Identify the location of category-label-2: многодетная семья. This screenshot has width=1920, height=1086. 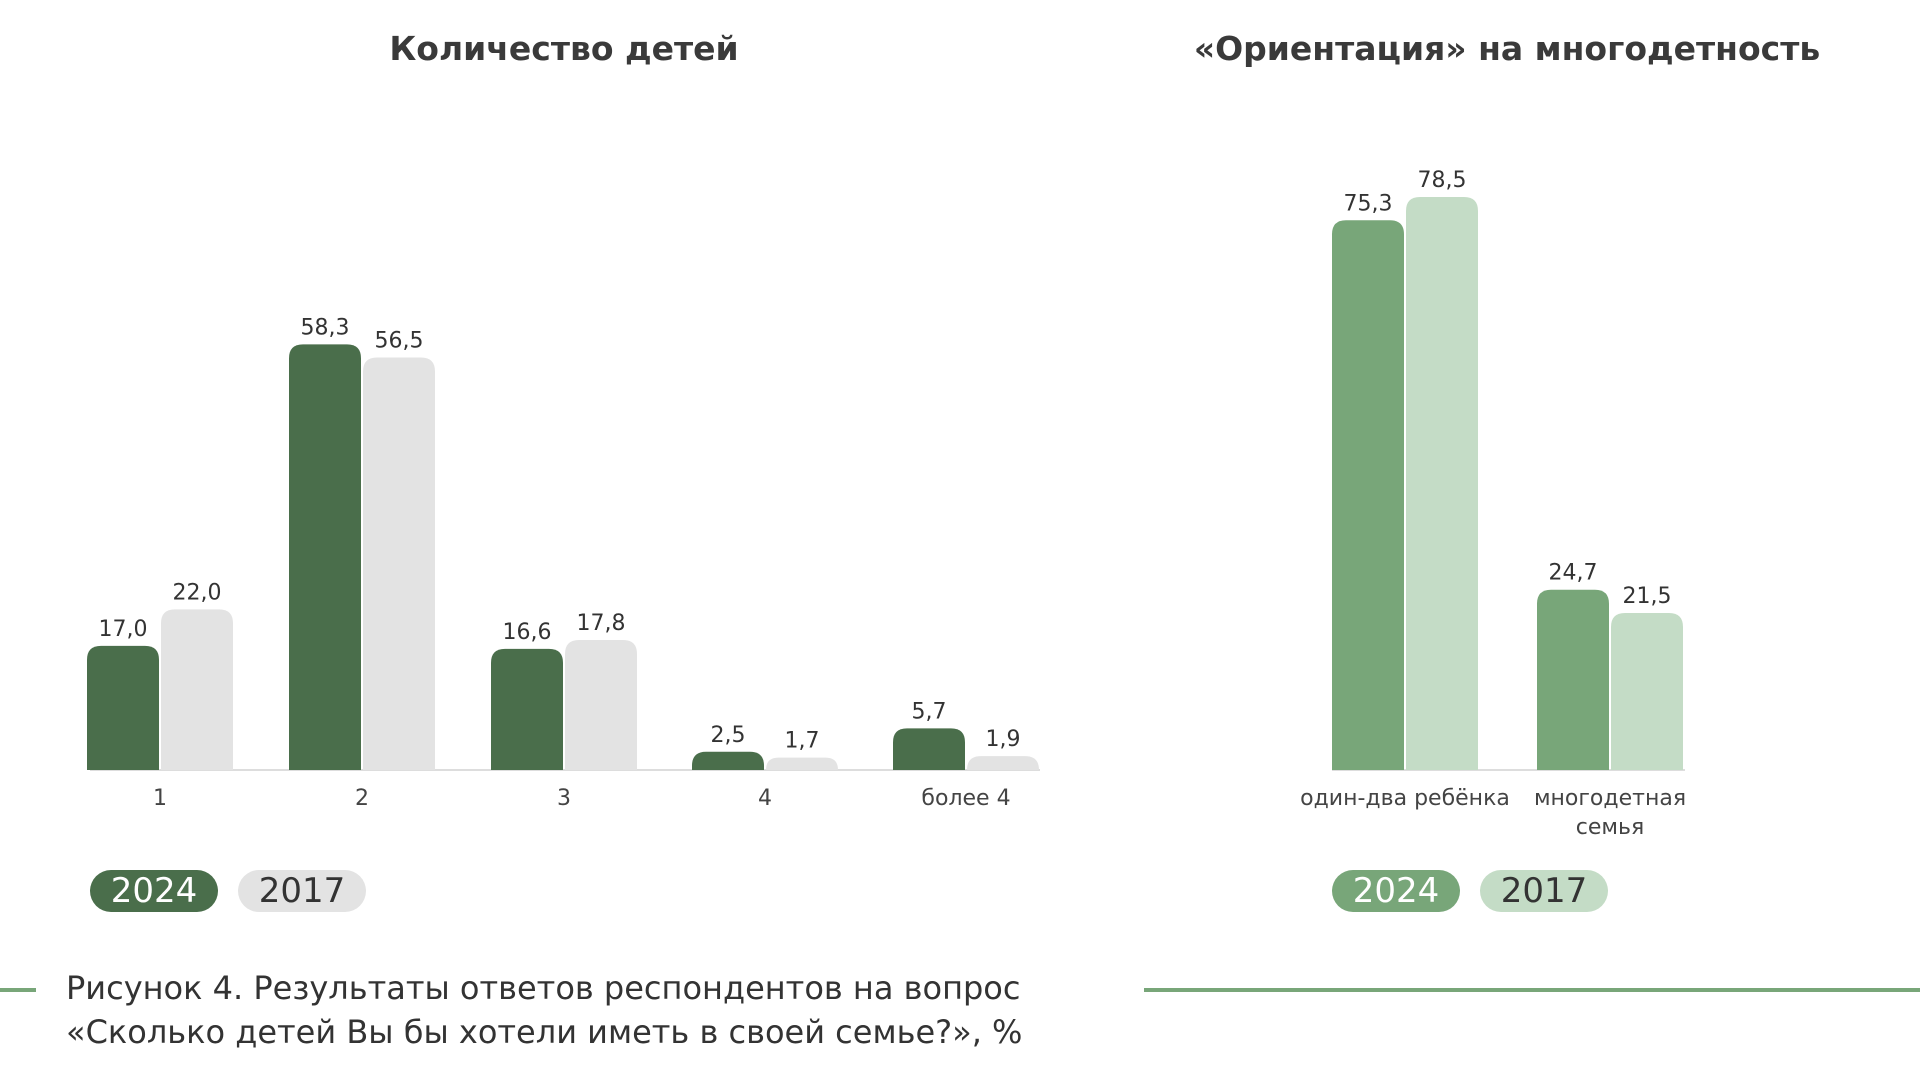
(1610, 813).